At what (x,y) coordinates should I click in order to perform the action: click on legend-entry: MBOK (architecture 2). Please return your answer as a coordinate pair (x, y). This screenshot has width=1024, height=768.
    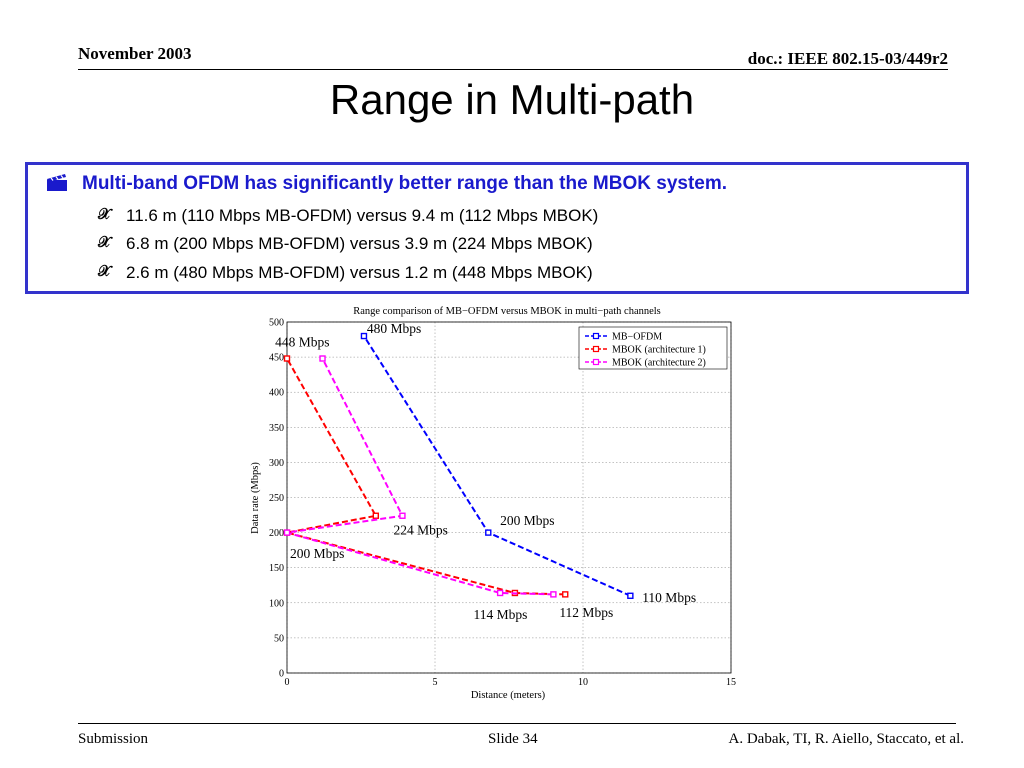
    Looking at the image, I should click on (659, 363).